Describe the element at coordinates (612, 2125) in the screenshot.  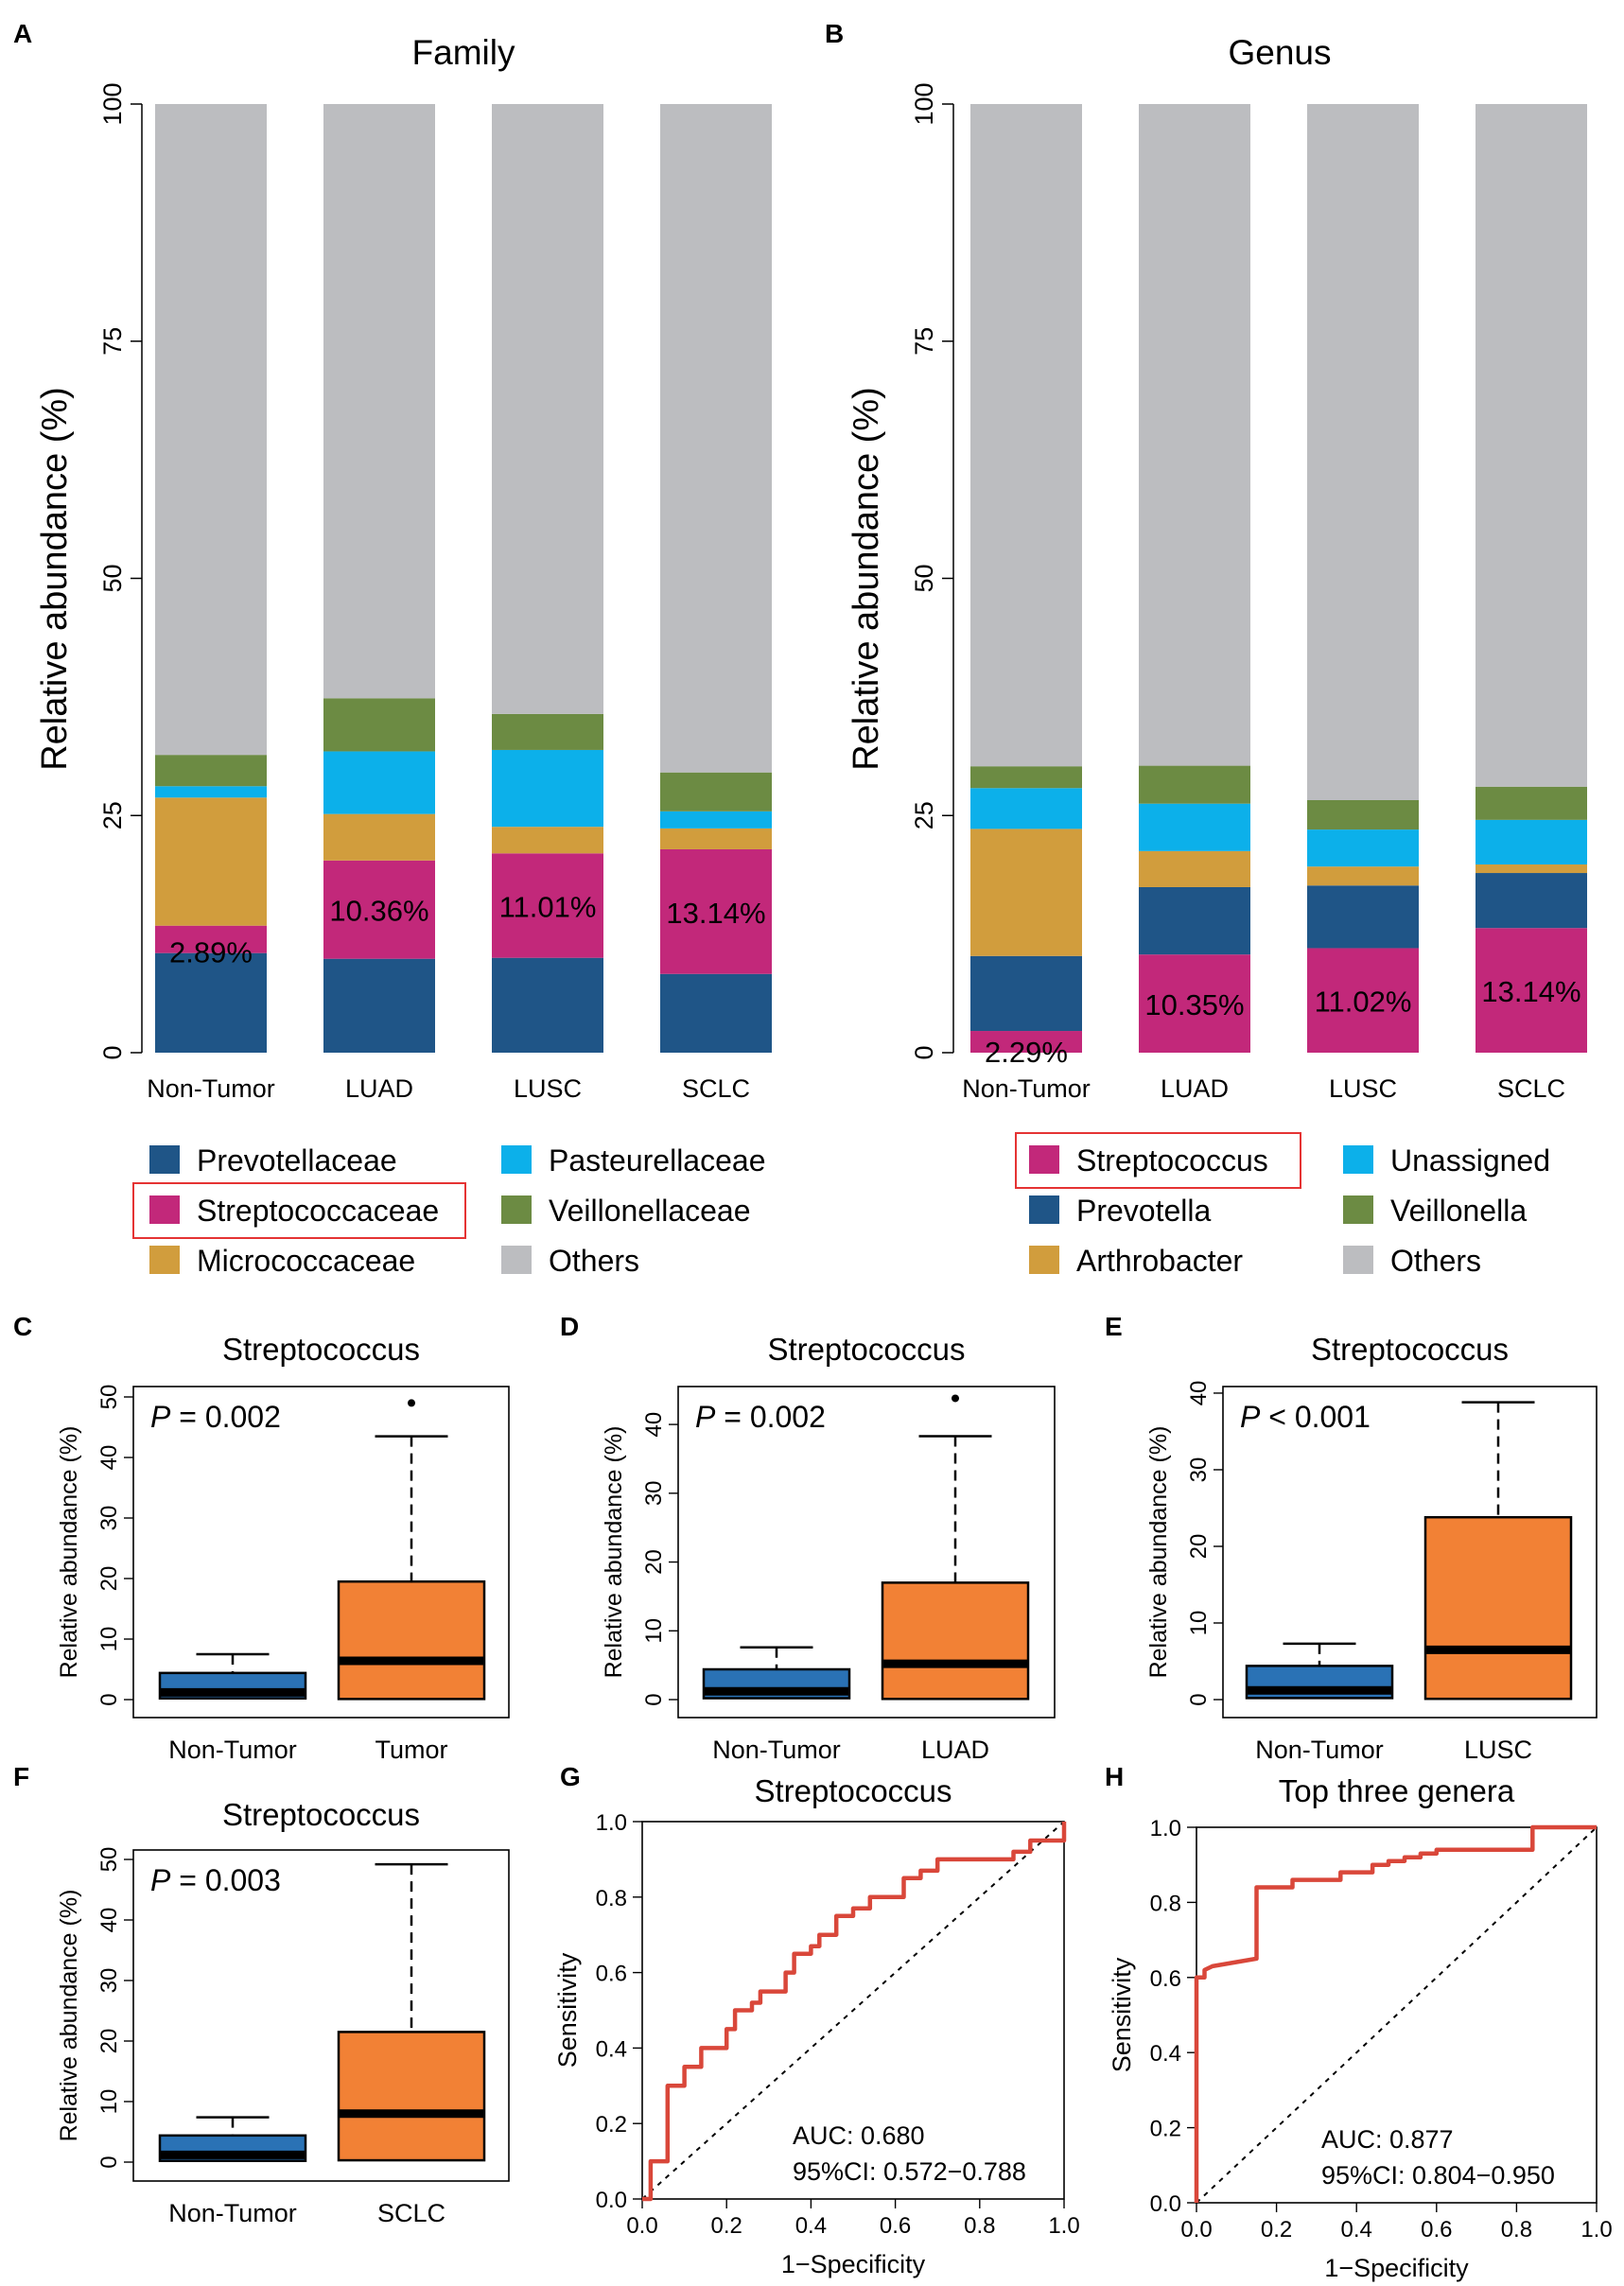
I see `y-tick-label: 0.2` at that location.